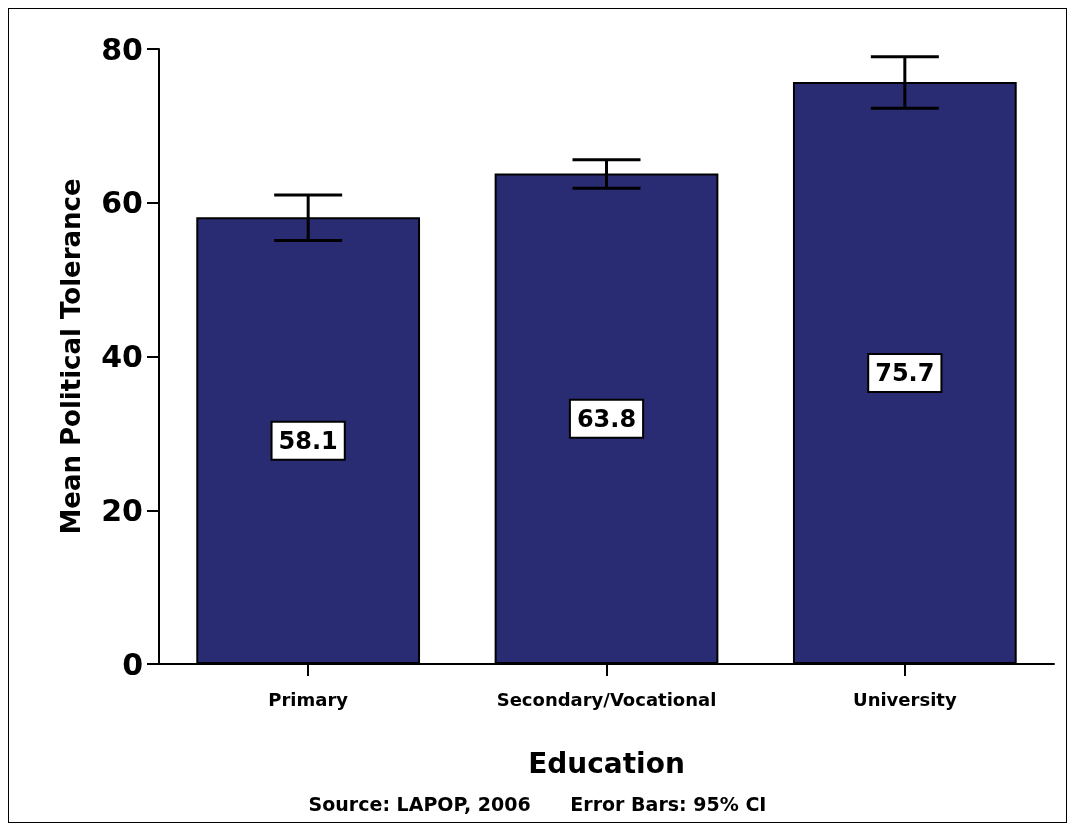  What do you see at coordinates (122, 203) in the screenshot?
I see `y-tick-label: 60` at bounding box center [122, 203].